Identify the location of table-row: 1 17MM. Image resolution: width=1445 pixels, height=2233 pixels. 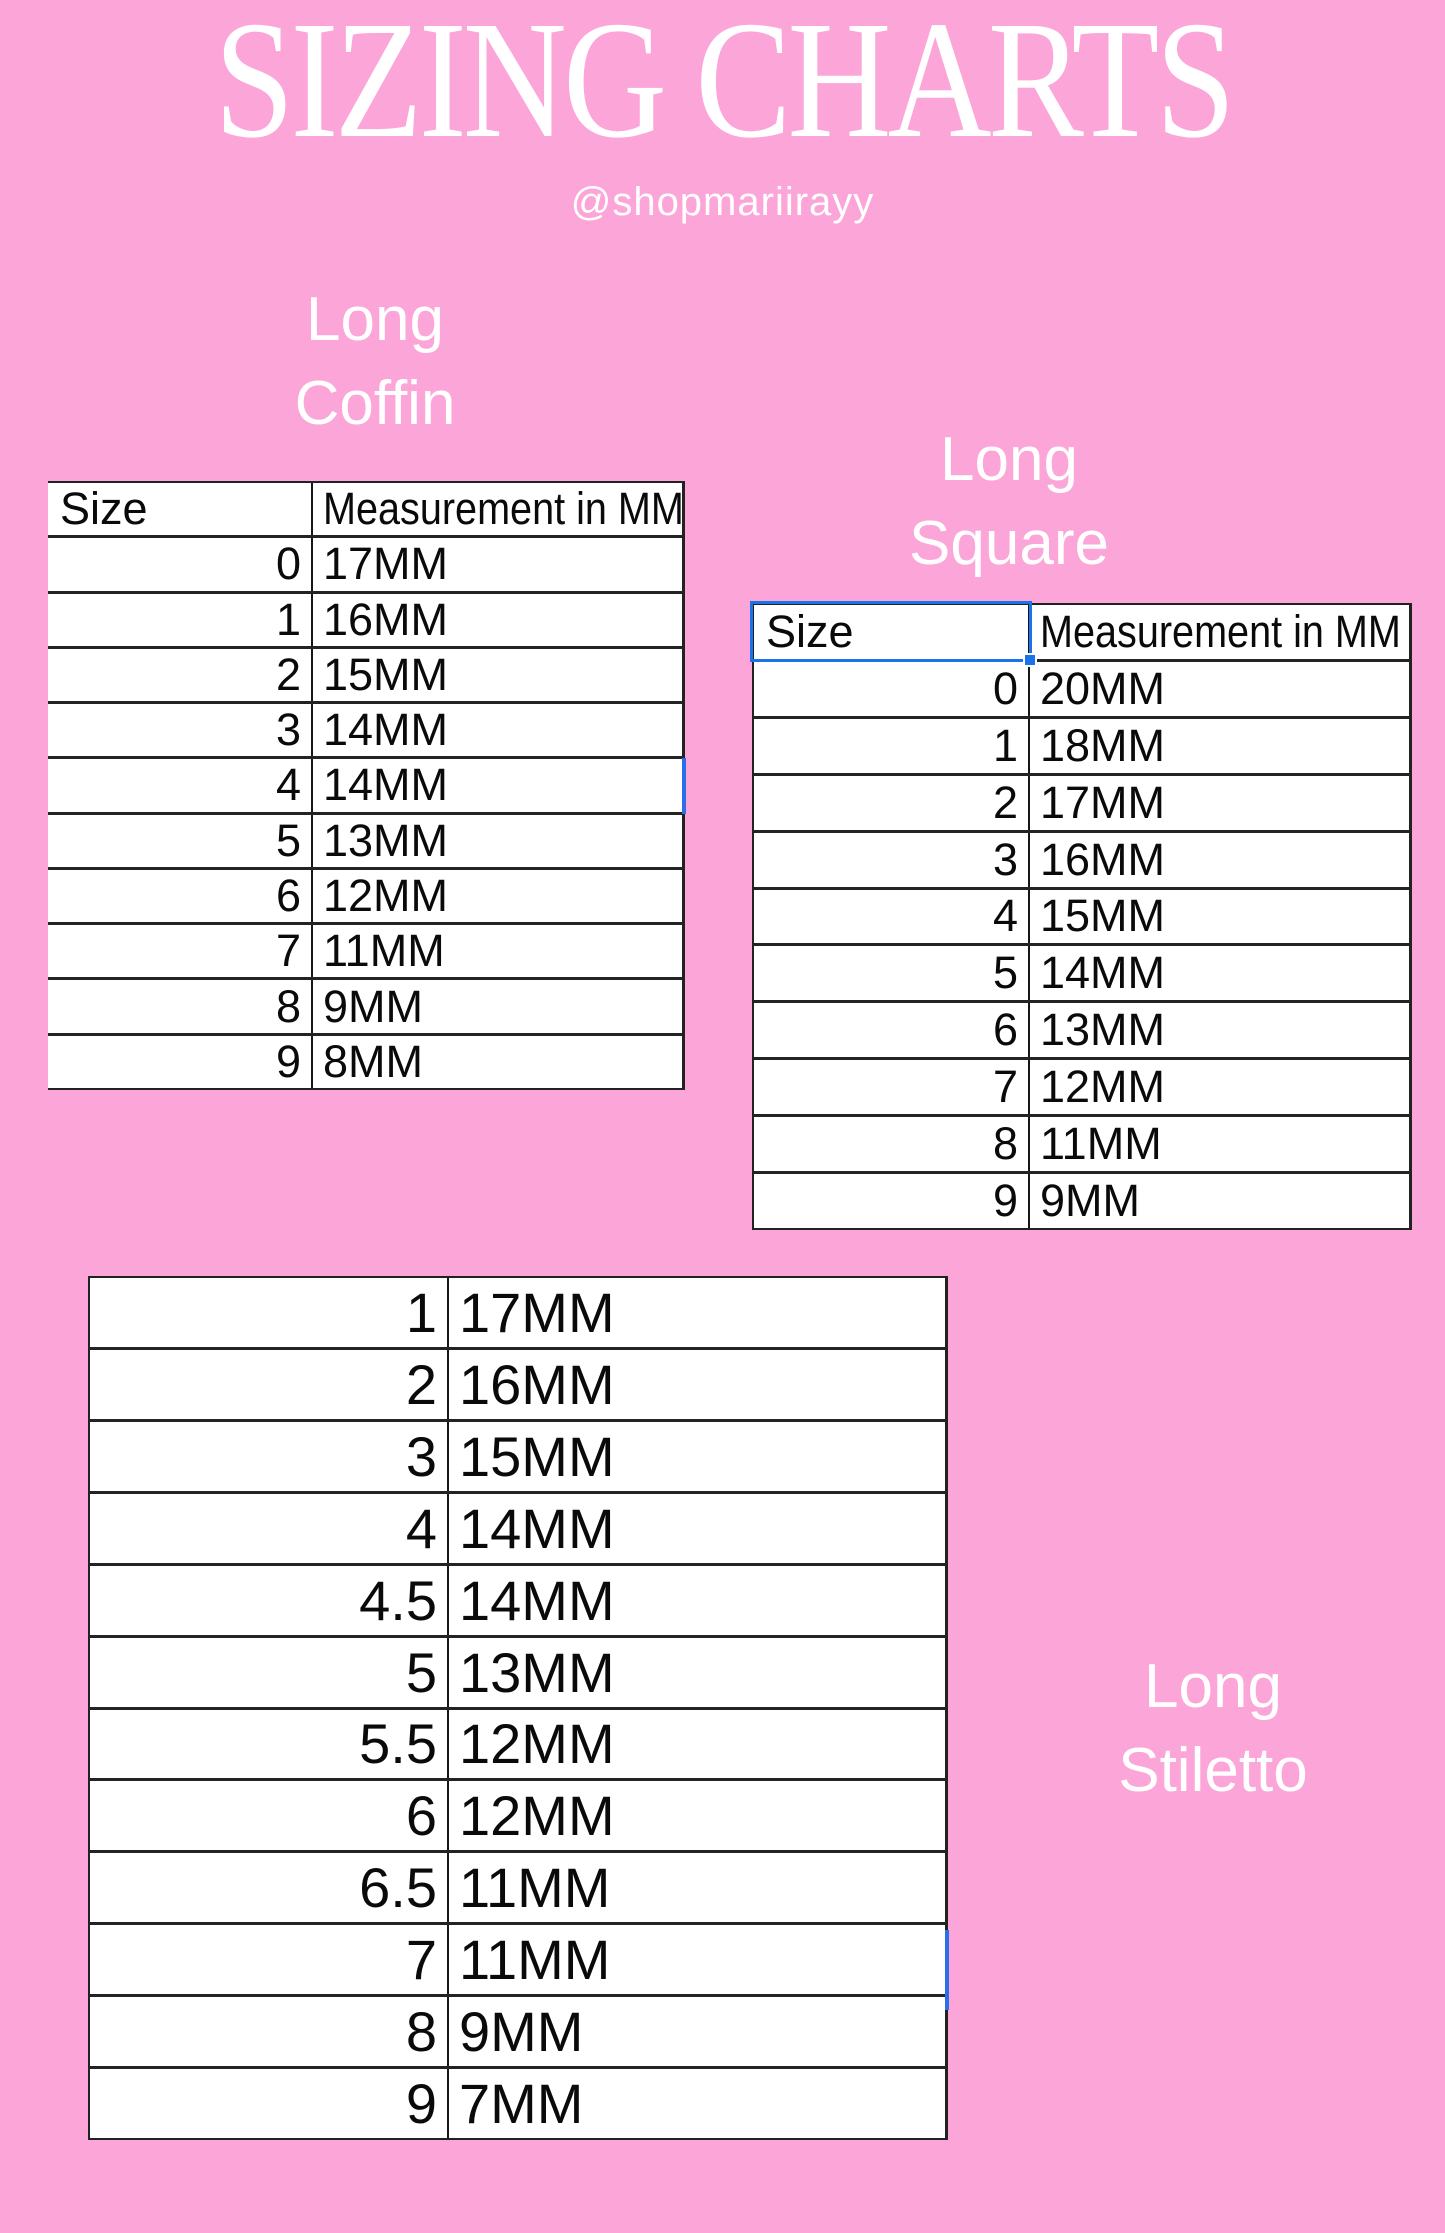
(517, 1314).